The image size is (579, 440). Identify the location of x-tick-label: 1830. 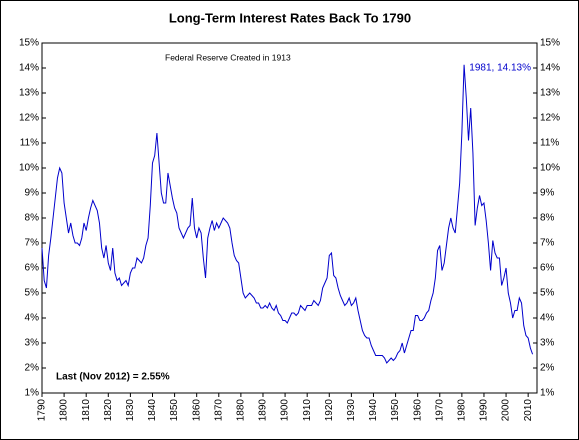
(130, 410).